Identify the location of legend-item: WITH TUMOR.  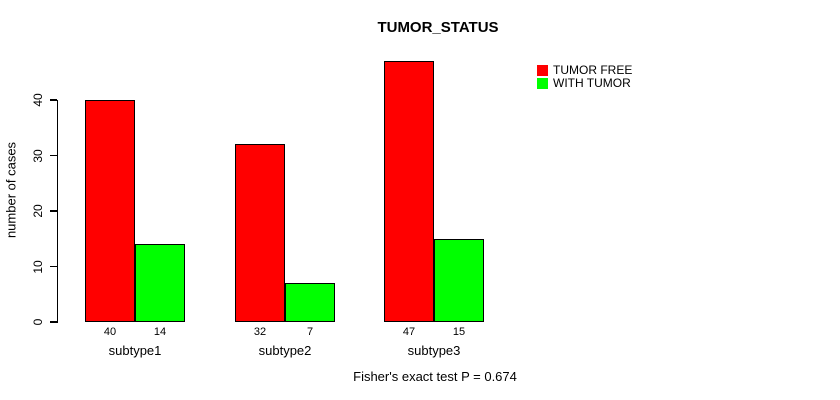
(584, 83).